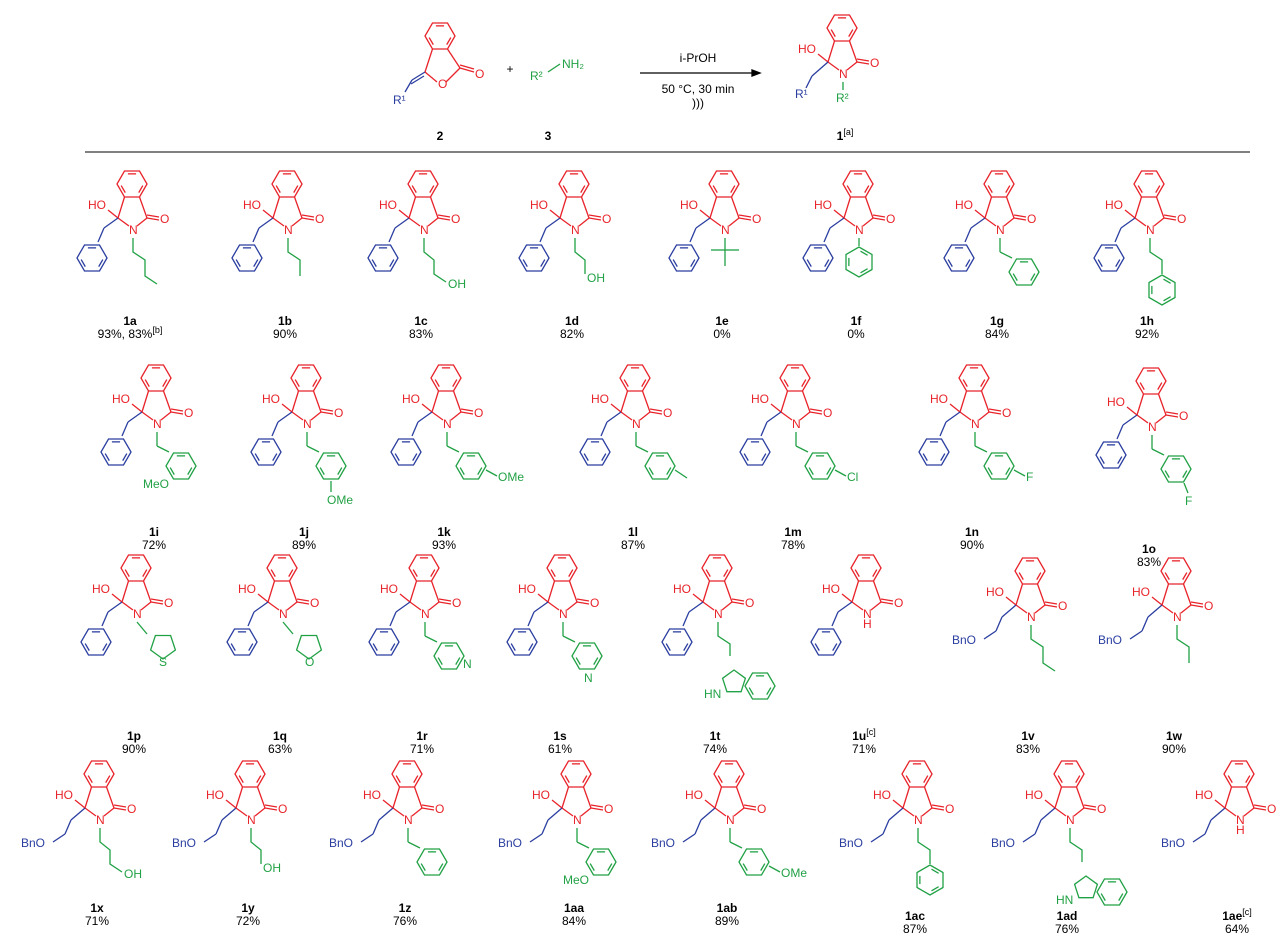 This screenshot has height=945, width=1285. What do you see at coordinates (444, 532) in the screenshot?
I see `compound-label: 1k` at bounding box center [444, 532].